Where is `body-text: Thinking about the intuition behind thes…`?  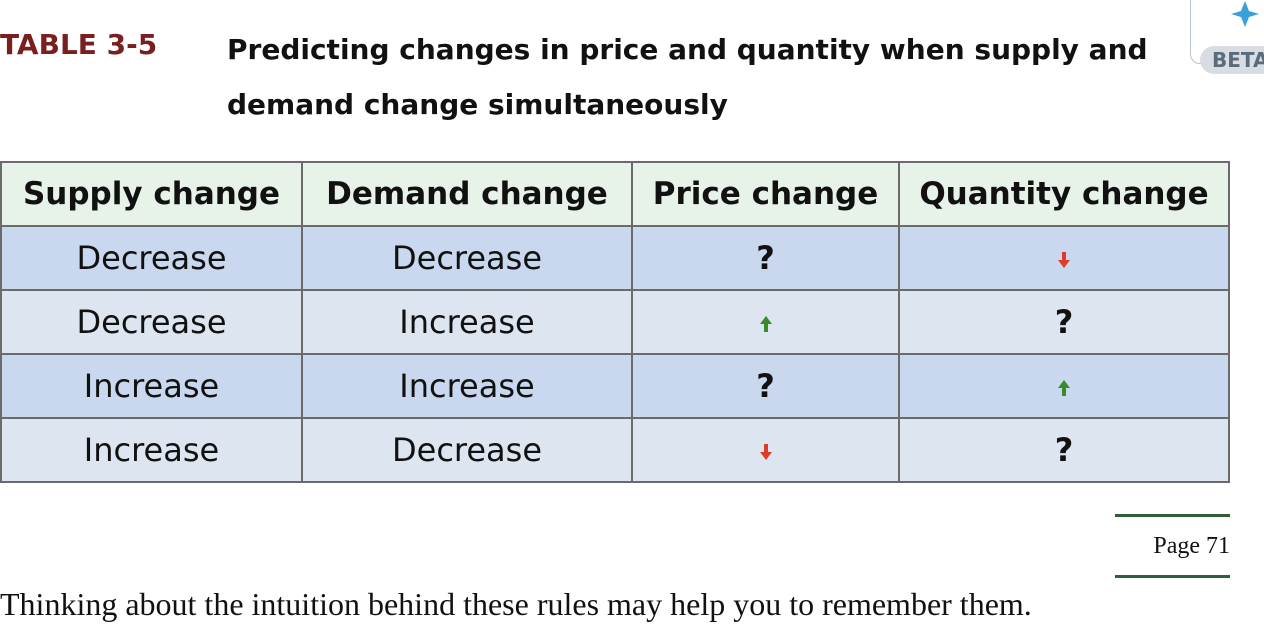 body-text: Thinking about the intuition behind thes… is located at coordinates (516, 604).